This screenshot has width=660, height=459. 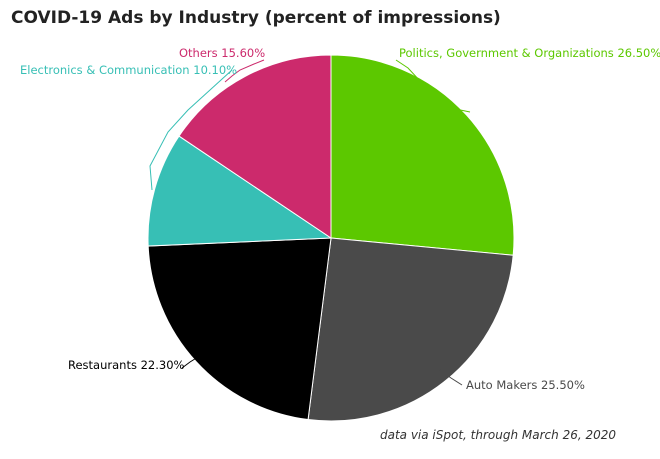 I want to click on slice-label: Auto Makers 25.50%, so click(x=525, y=385).